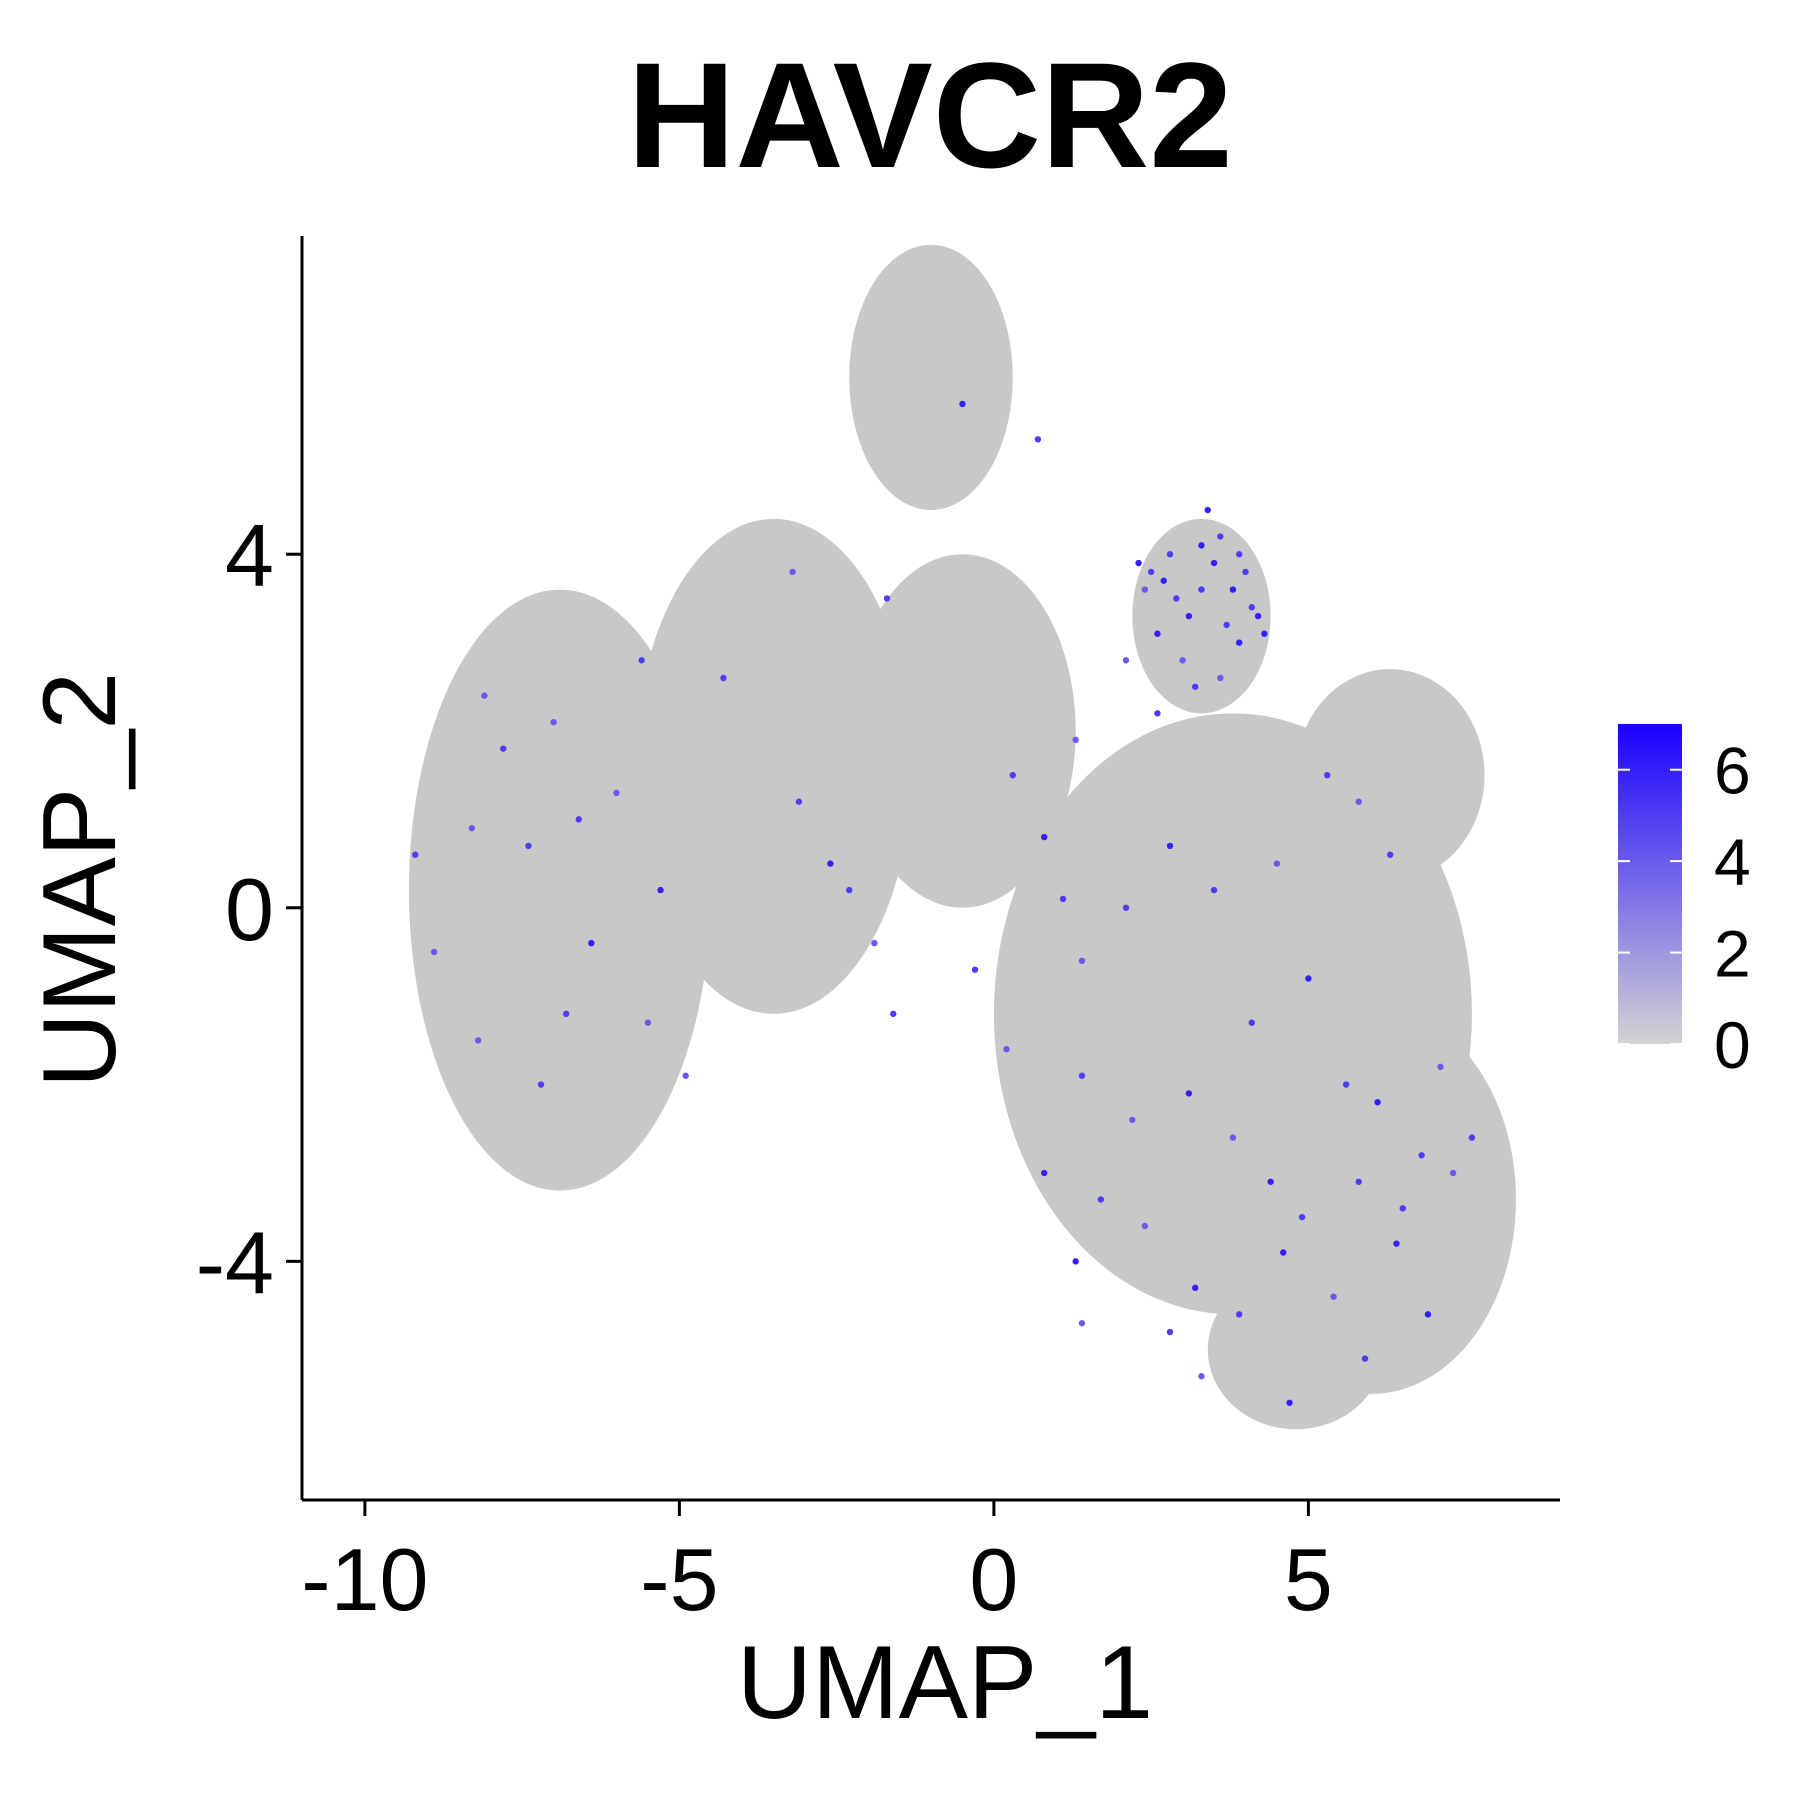 This screenshot has width=1800, height=1800. What do you see at coordinates (679, 1579) in the screenshot?
I see `x-tick-label-1: -5` at bounding box center [679, 1579].